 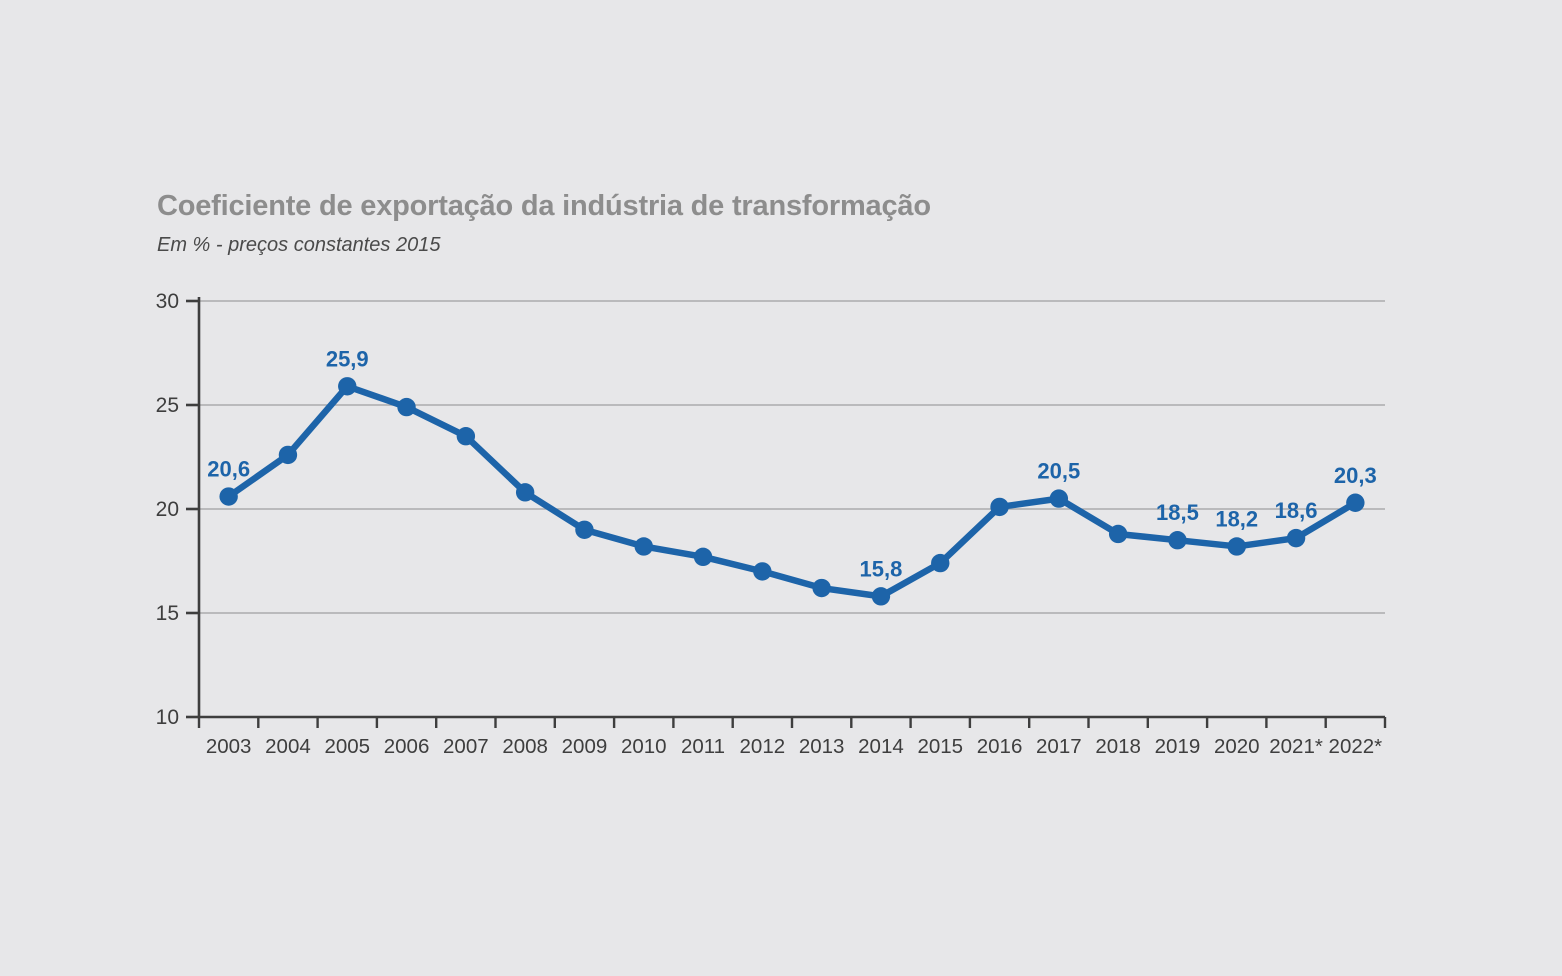 What do you see at coordinates (703, 746) in the screenshot?
I see `x-axis-tick-label: 2011` at bounding box center [703, 746].